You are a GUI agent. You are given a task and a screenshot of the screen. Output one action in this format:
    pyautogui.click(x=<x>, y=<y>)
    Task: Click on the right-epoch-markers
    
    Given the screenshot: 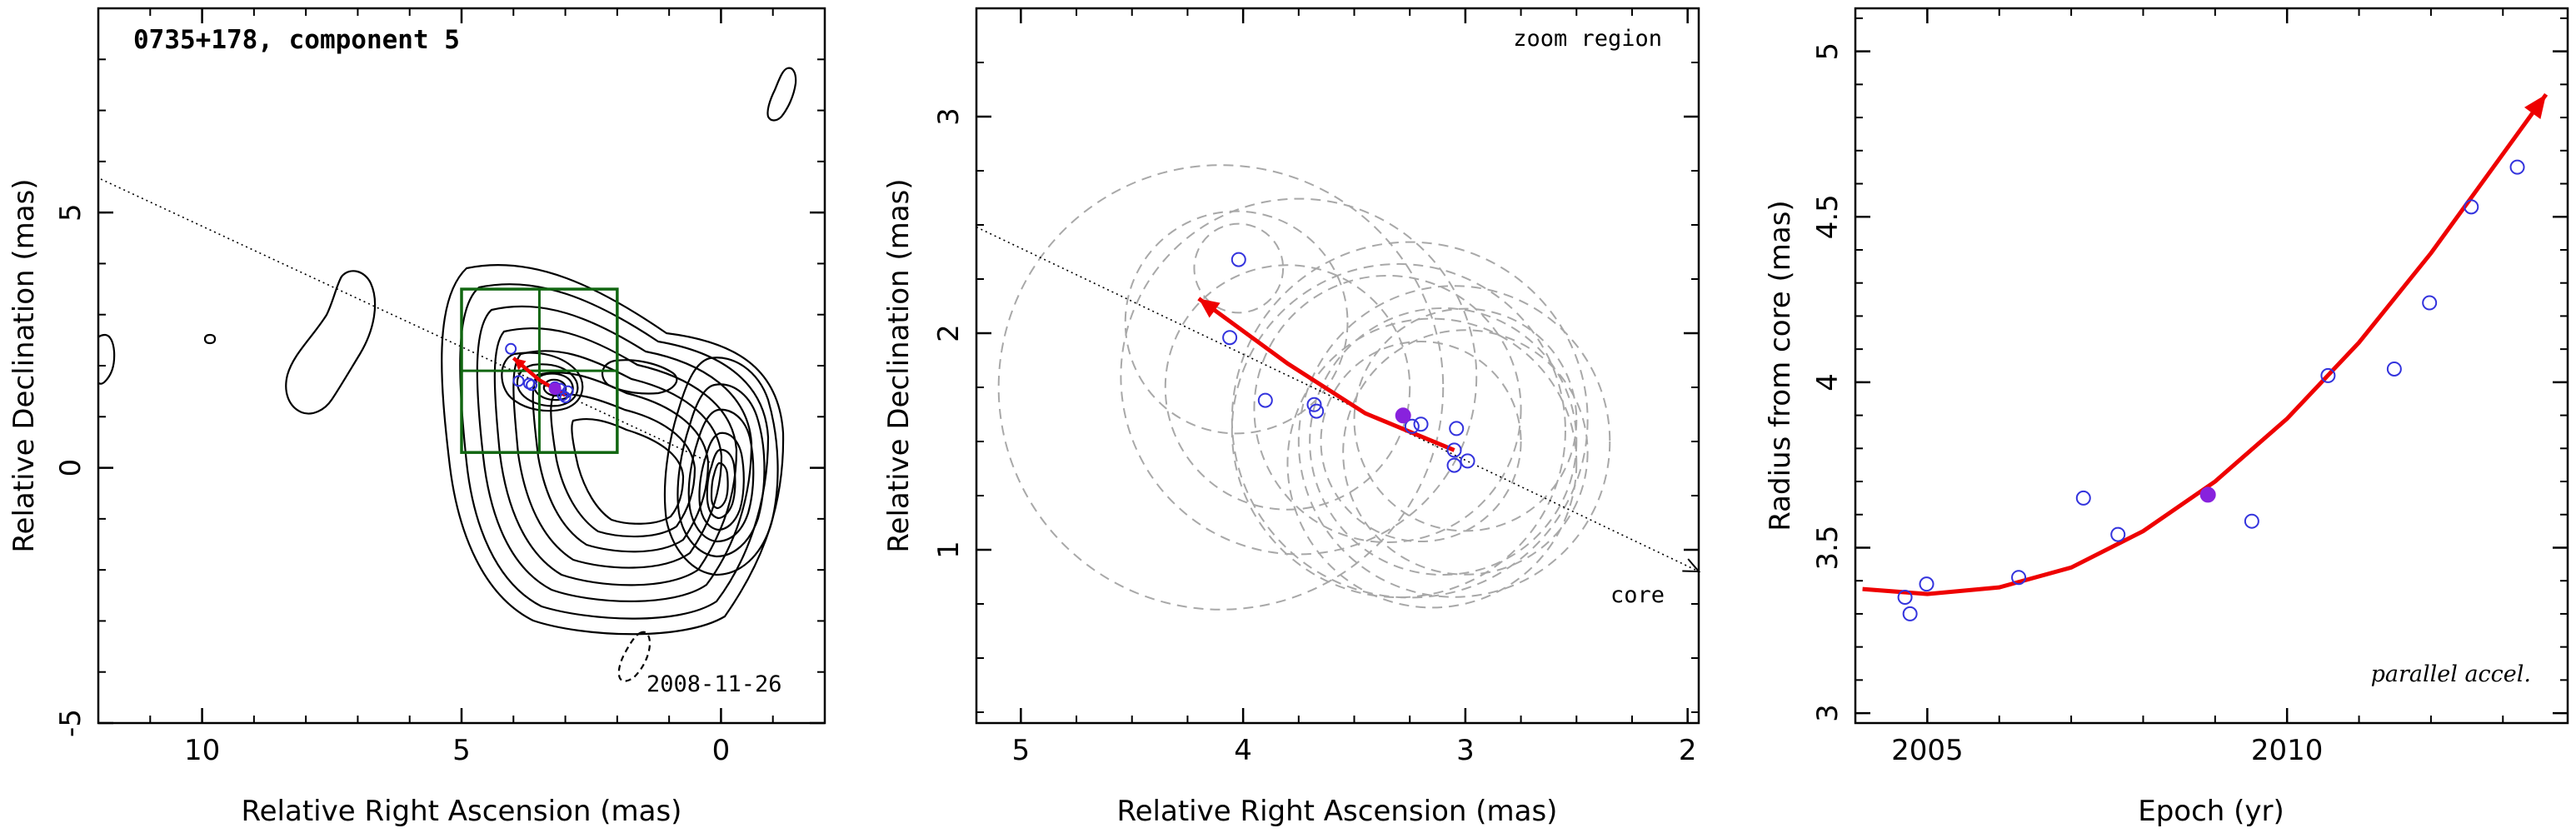 What is the action you would take?
    pyautogui.click(x=2211, y=390)
    